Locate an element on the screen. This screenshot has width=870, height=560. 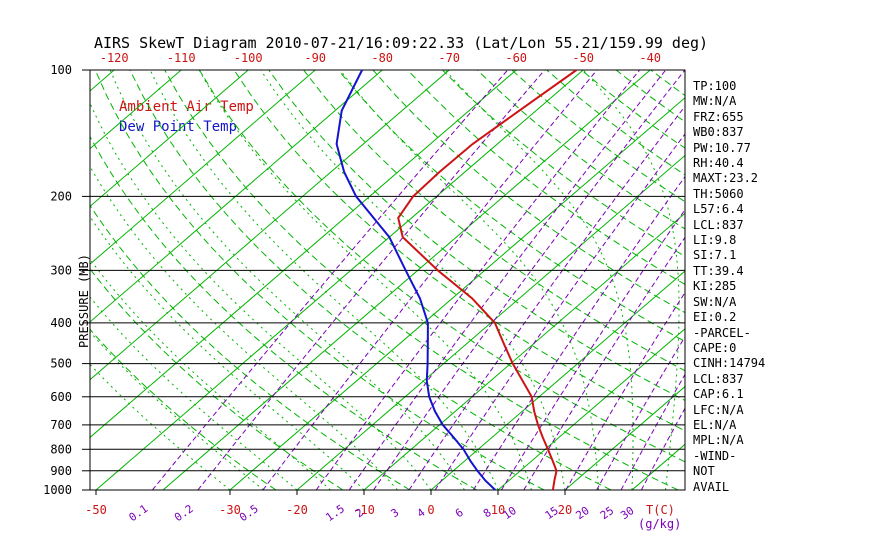
mixing-ratio-label: 25 is located at coordinates (607, 513).